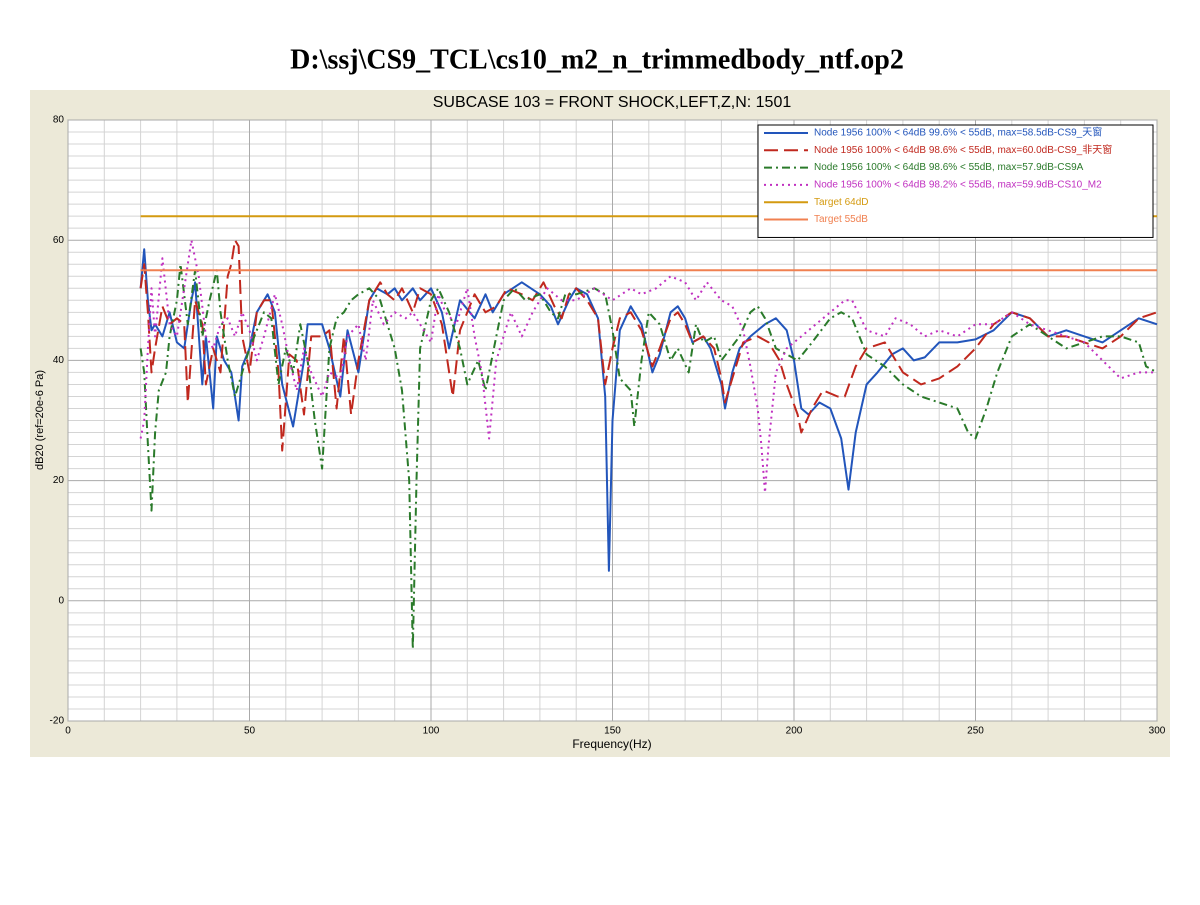  I want to click on y-tick-label: 0, so click(61, 600).